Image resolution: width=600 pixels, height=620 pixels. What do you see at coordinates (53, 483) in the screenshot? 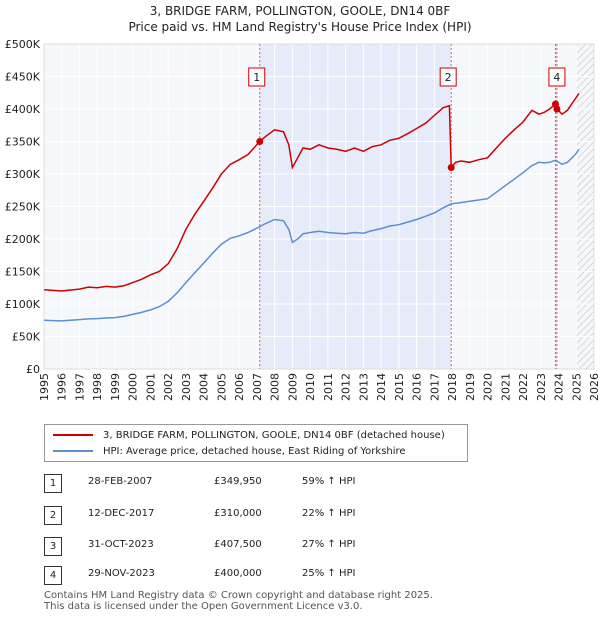
I see `sale-number: 1` at bounding box center [53, 483].